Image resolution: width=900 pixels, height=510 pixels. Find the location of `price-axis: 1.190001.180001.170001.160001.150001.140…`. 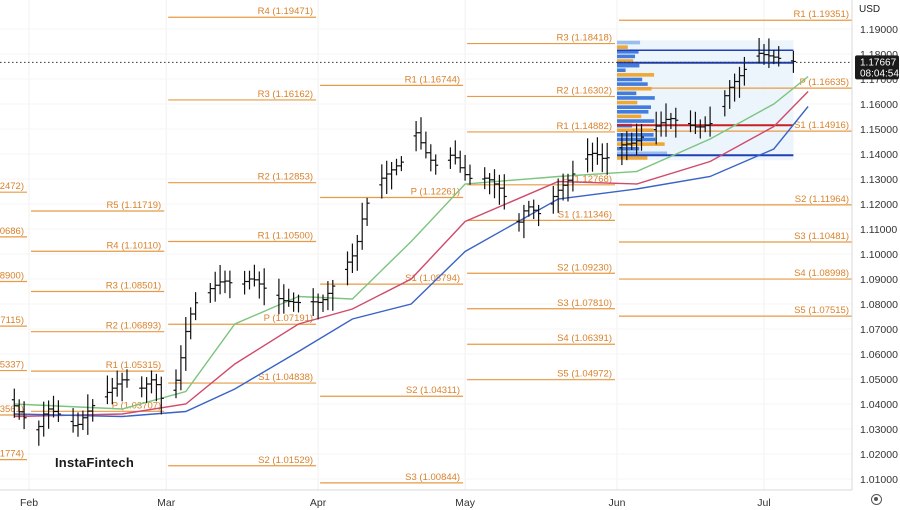

price-axis: 1.190001.180001.170001.160001.150001.140… is located at coordinates (875, 255).